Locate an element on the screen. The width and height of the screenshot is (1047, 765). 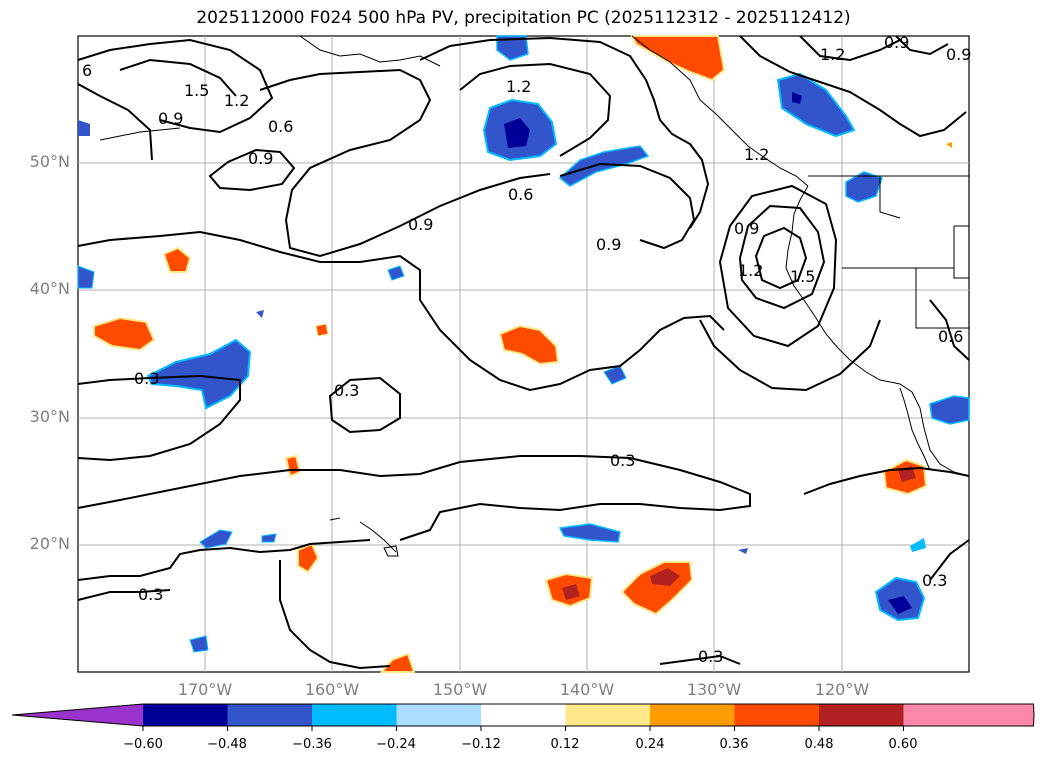
contour-label: 6 is located at coordinates (87, 70).